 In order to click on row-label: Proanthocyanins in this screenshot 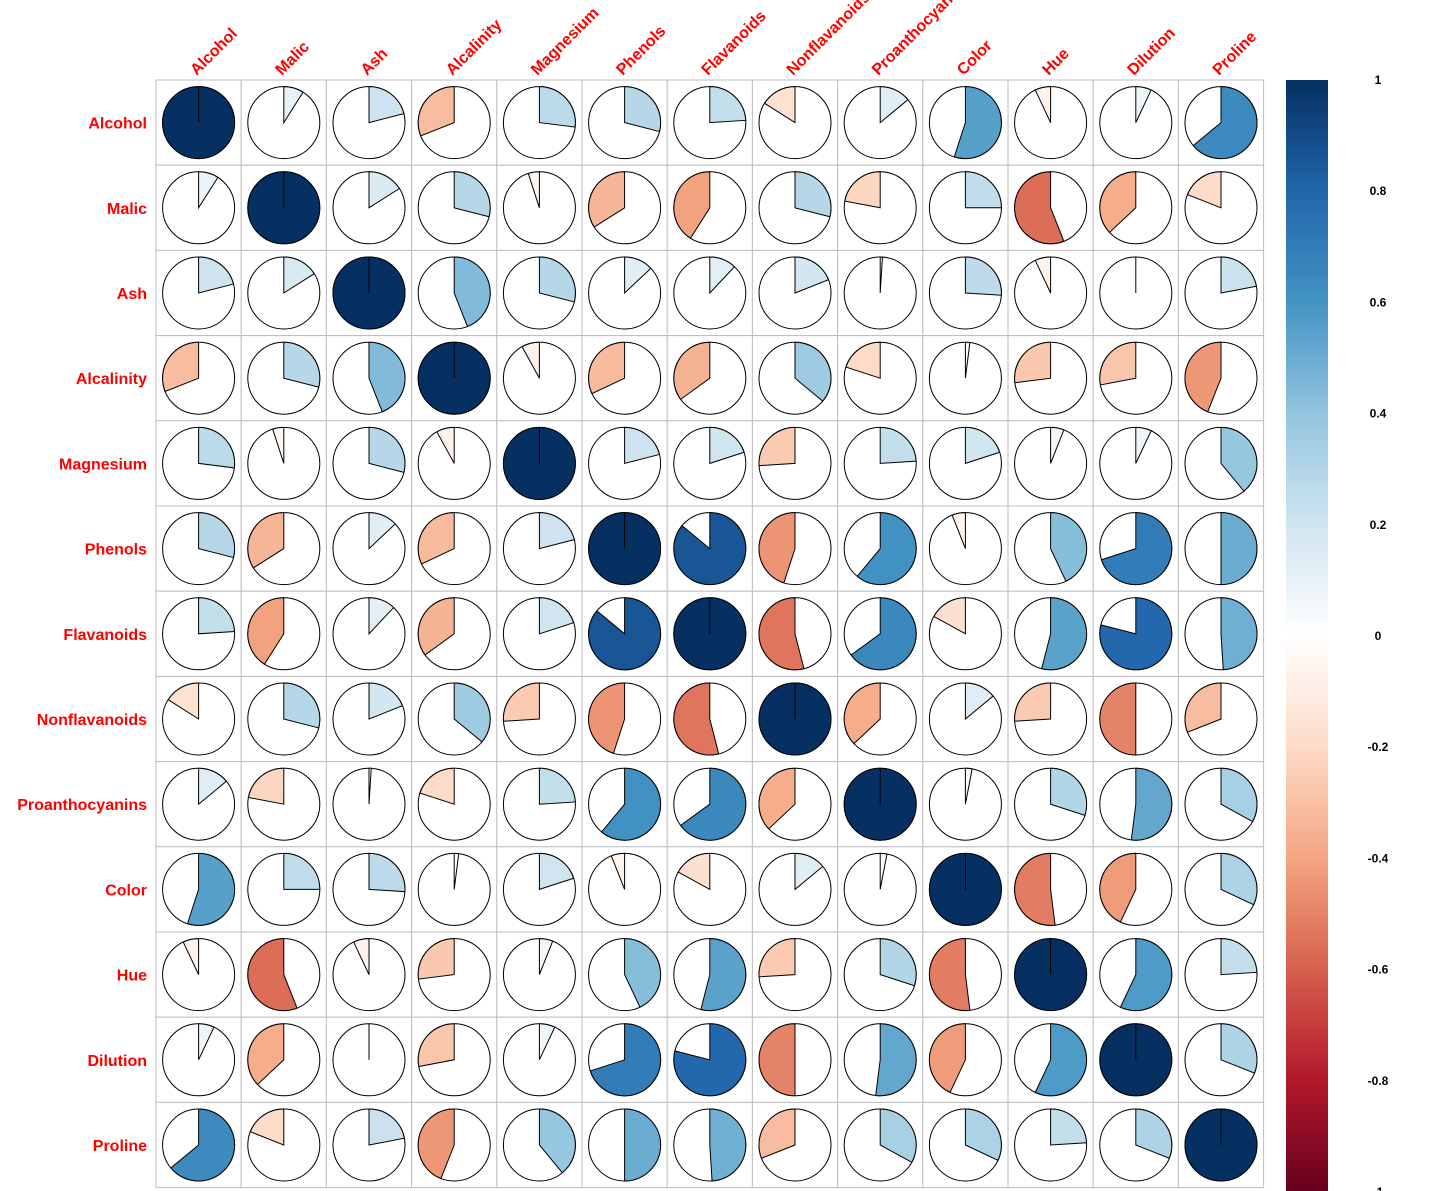, I will do `click(82, 805)`.